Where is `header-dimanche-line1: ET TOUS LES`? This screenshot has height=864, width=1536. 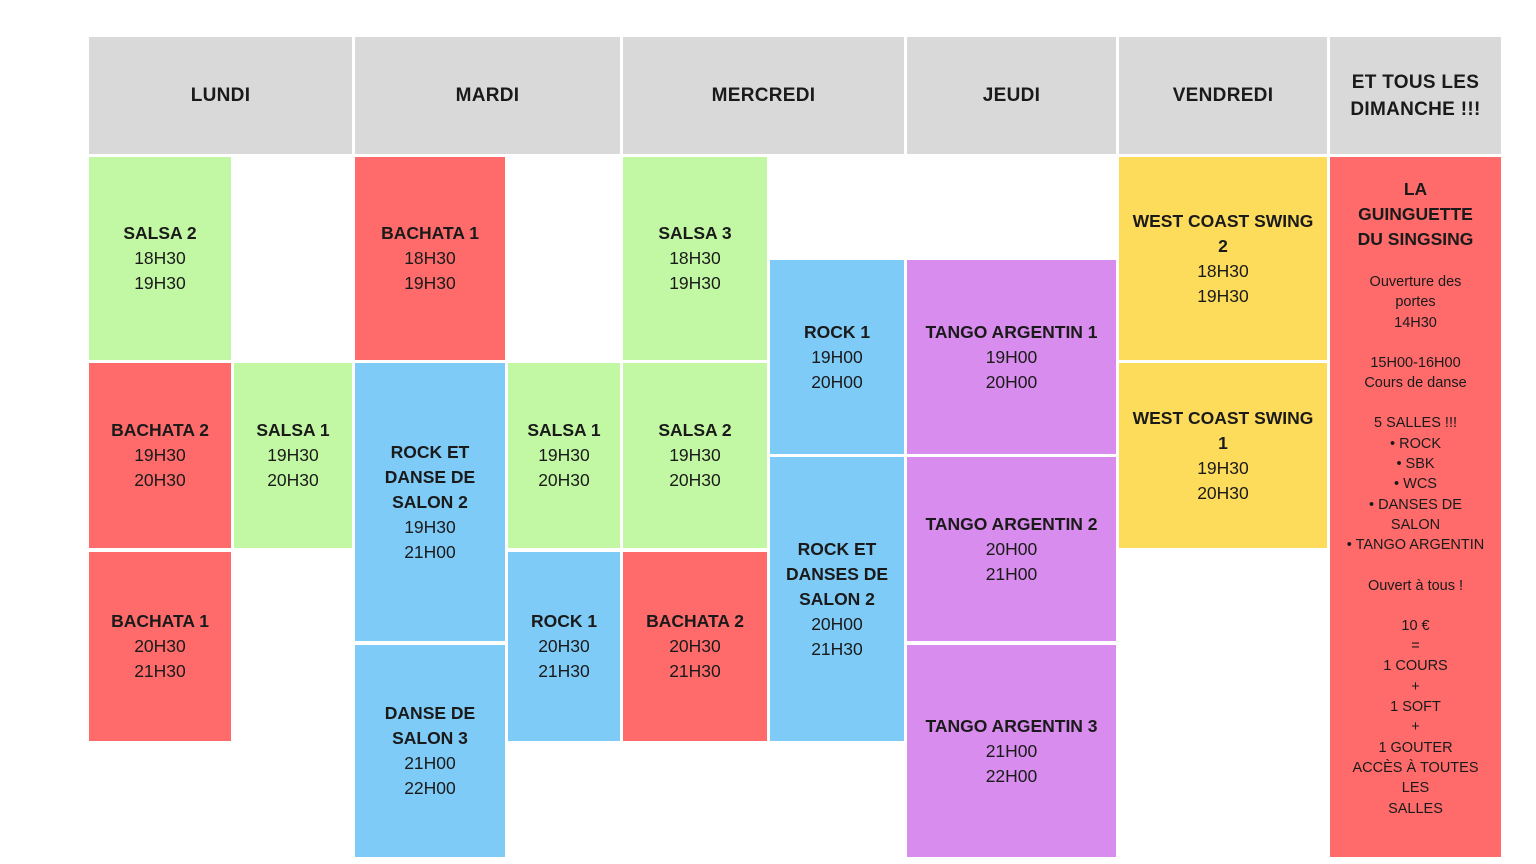 header-dimanche-line1: ET TOUS LES is located at coordinates (1415, 82).